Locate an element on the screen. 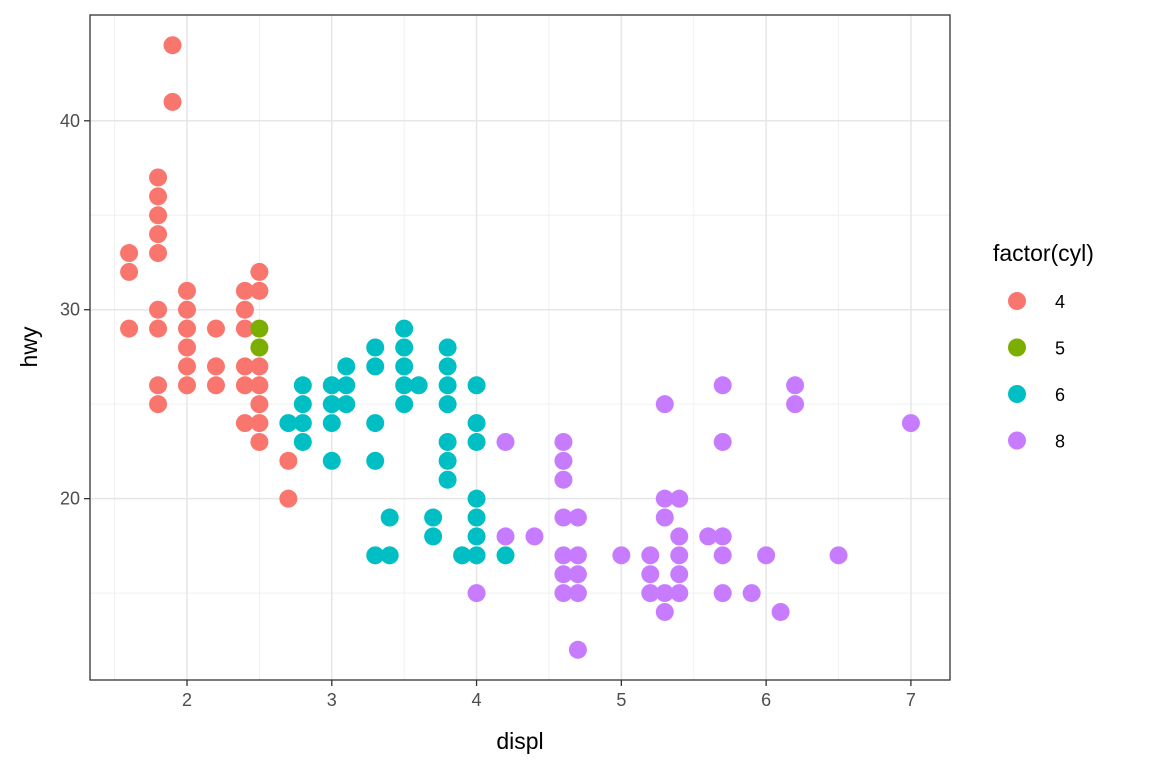 This screenshot has height=768, width=1152. x-tick-label: 2 is located at coordinates (187, 700).